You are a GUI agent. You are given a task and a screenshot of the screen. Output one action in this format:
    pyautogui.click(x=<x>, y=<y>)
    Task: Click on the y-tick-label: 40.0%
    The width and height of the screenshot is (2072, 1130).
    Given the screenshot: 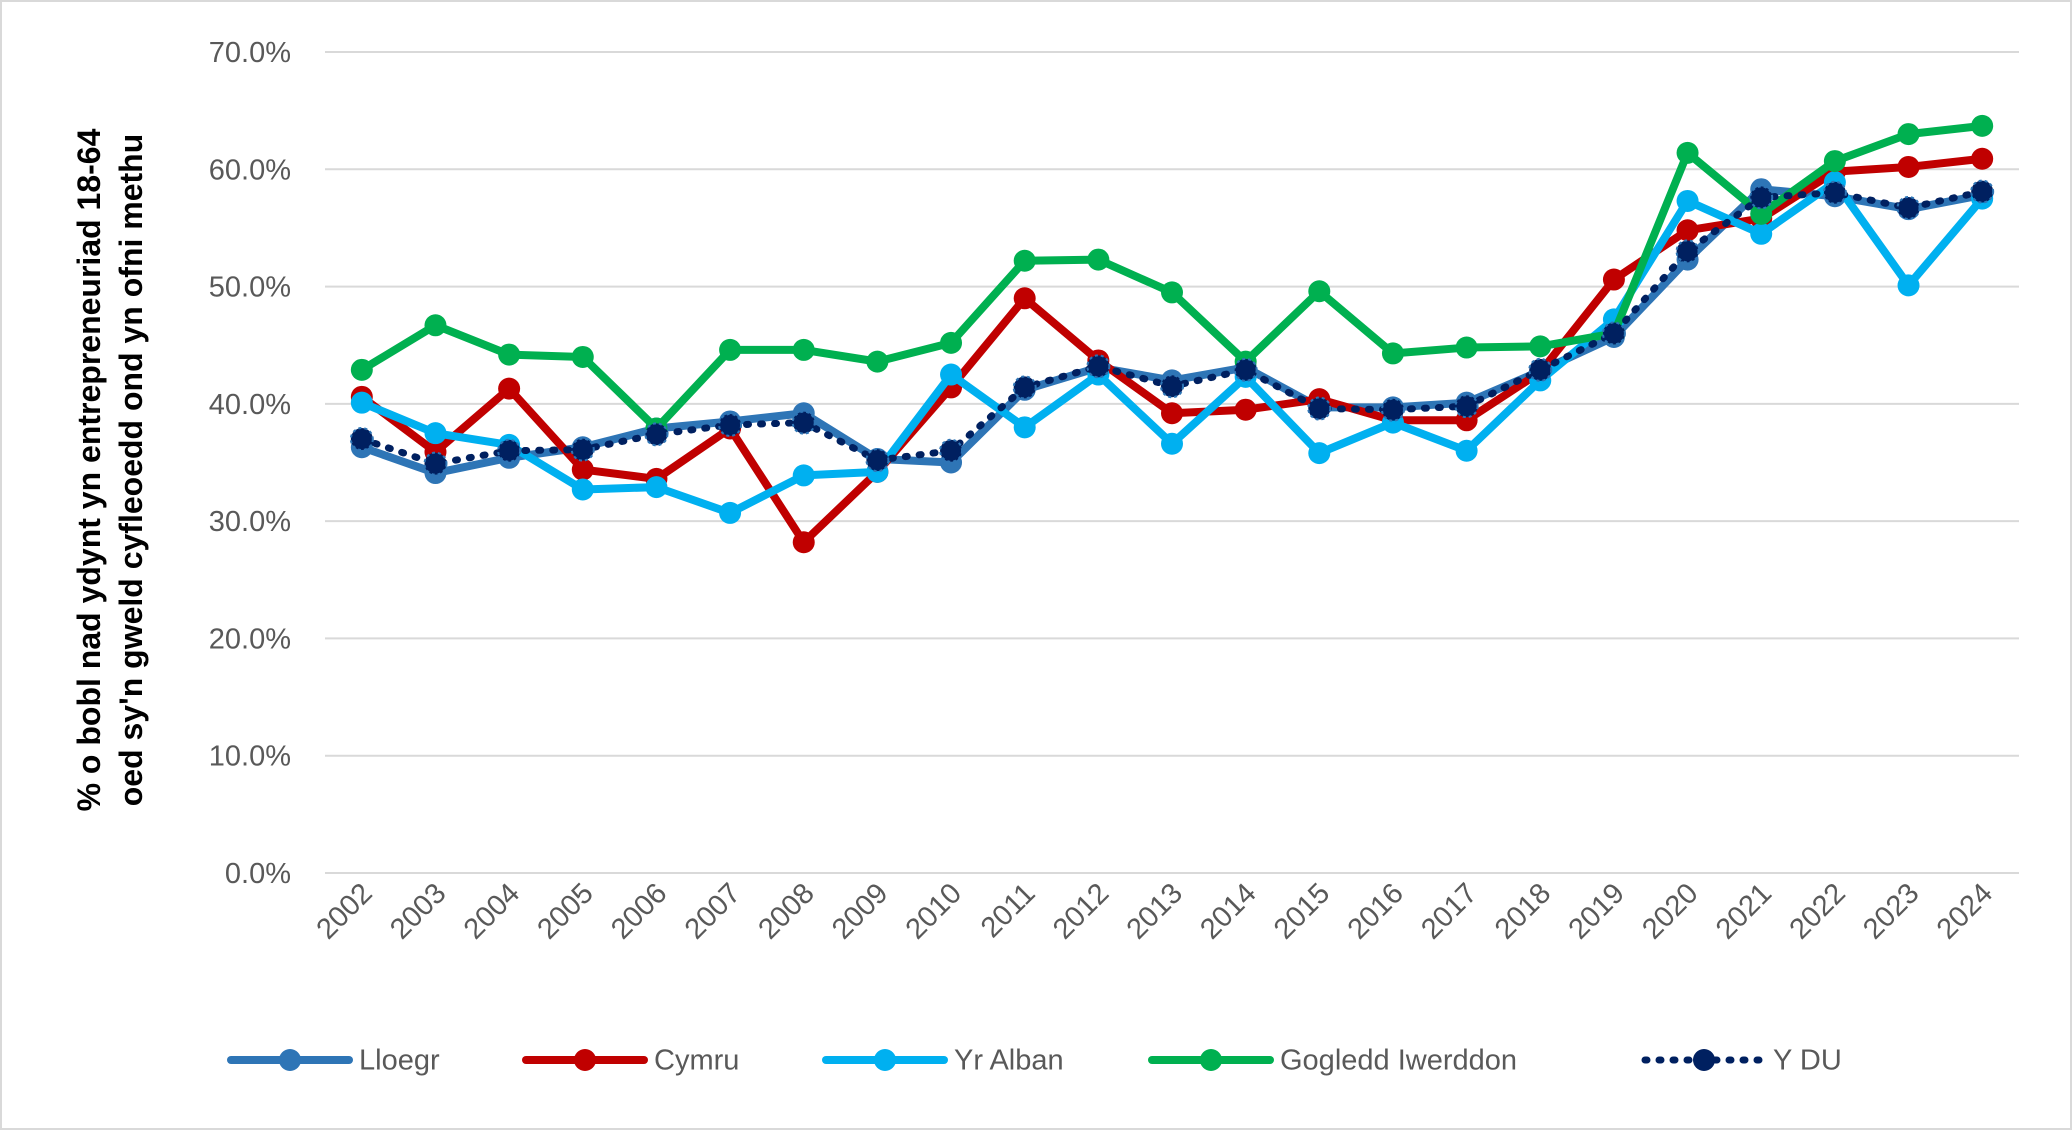 What is the action you would take?
    pyautogui.click(x=250, y=405)
    